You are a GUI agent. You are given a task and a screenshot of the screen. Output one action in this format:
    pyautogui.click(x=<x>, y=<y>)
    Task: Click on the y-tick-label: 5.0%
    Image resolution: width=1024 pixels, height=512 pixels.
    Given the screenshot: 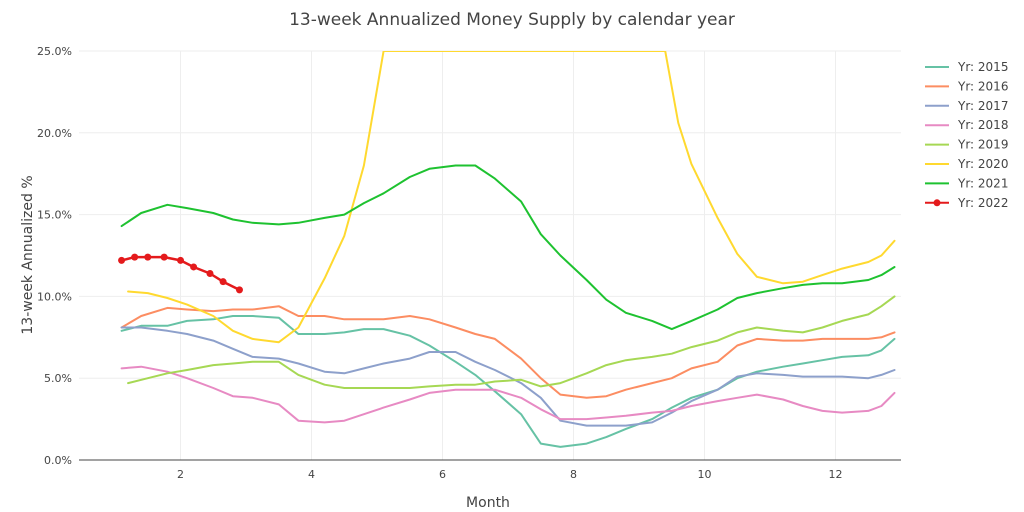 What is the action you would take?
    pyautogui.click(x=58, y=378)
    